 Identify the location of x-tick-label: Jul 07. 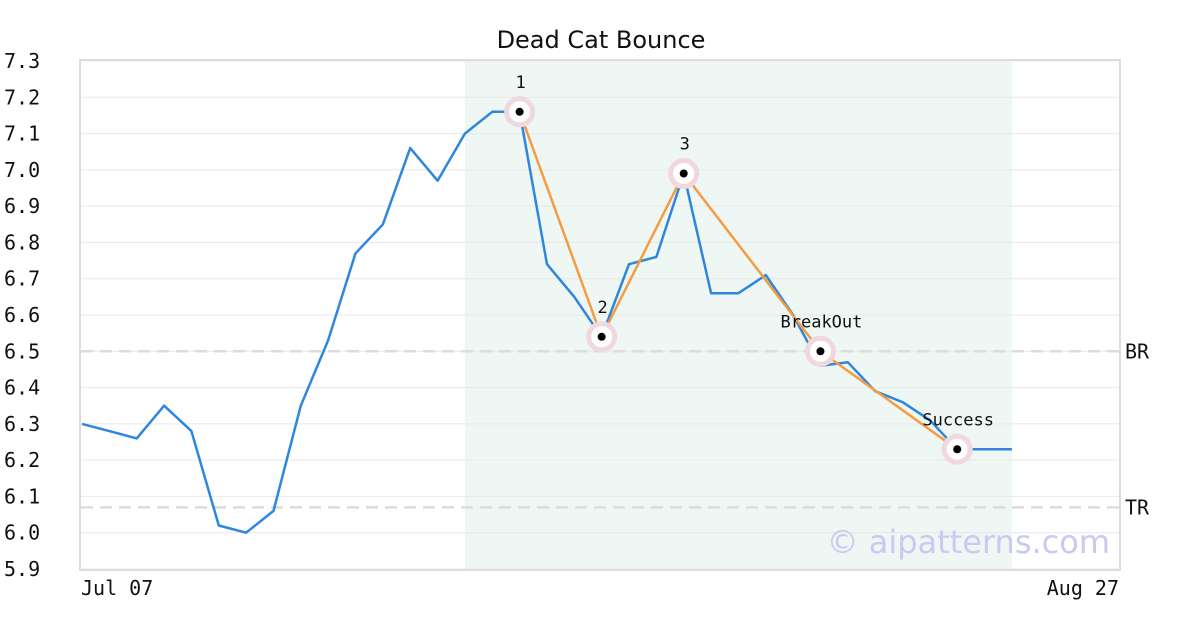
(117, 588).